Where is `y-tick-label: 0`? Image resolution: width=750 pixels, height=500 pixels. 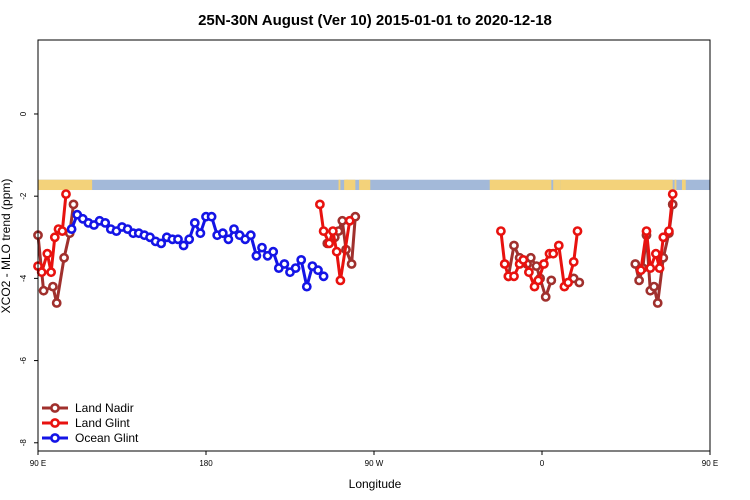 y-tick-label: 0 is located at coordinates (23, 113).